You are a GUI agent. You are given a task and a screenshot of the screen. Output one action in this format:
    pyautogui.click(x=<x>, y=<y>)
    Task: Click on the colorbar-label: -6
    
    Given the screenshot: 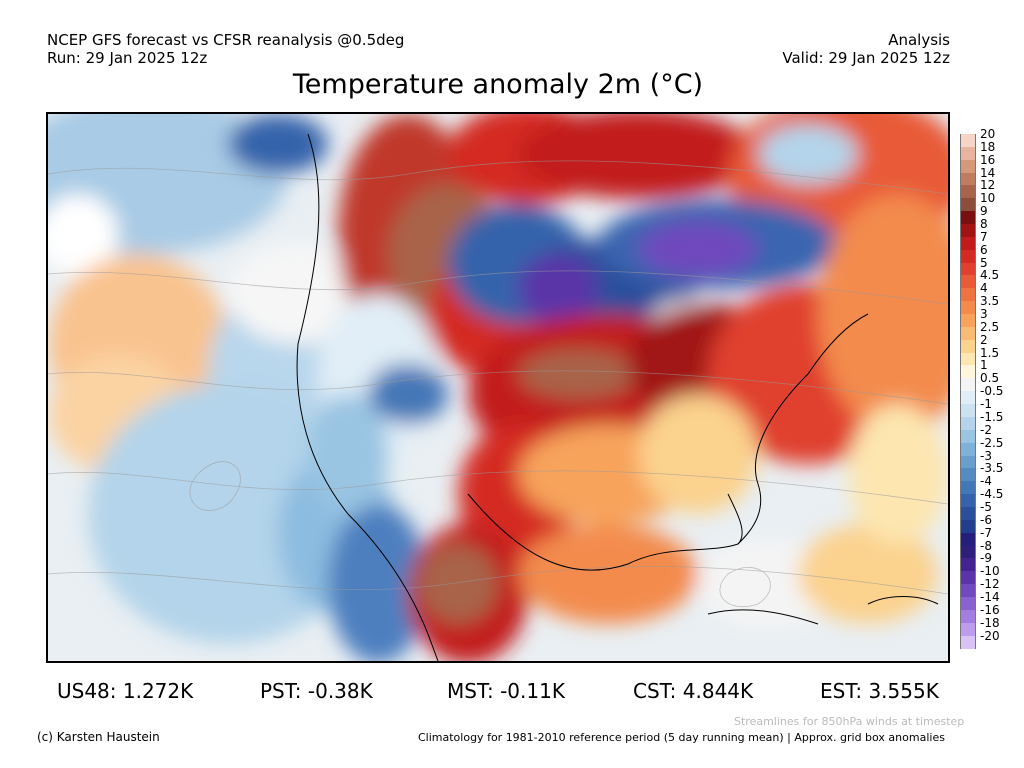 What is the action you would take?
    pyautogui.click(x=986, y=519)
    